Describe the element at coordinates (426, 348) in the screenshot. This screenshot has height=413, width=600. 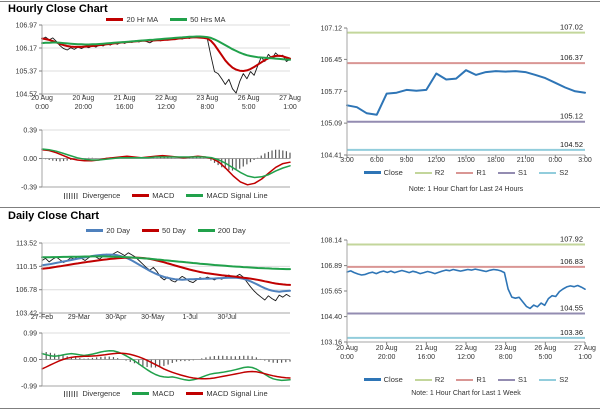
I see `x-tick-label: 21 Aug` at that location.